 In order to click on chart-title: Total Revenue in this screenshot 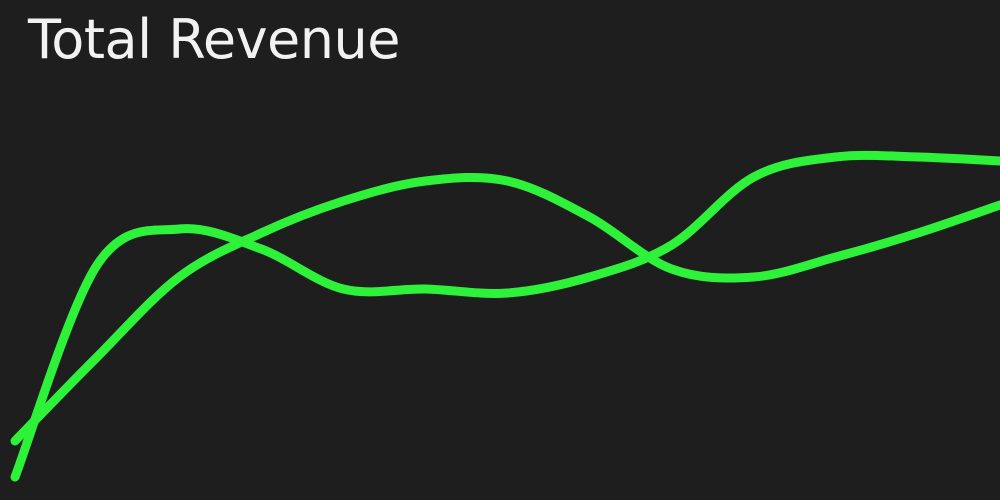, I will do `click(214, 39)`.